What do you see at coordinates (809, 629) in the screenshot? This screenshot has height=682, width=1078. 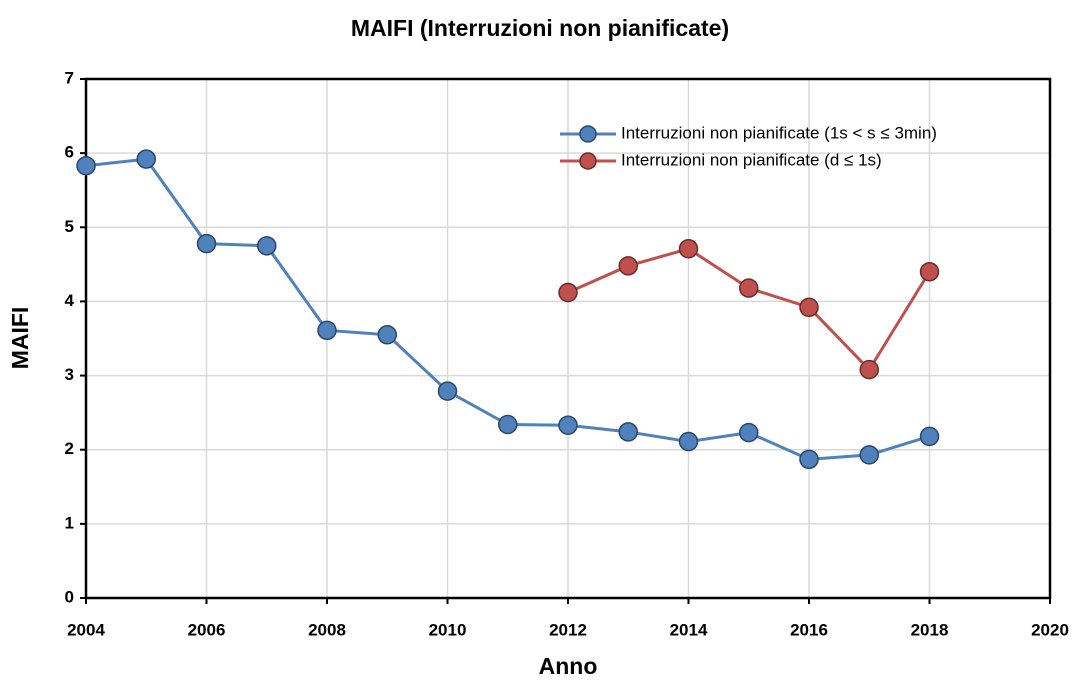 I see `x-tick-label: 2016` at bounding box center [809, 629].